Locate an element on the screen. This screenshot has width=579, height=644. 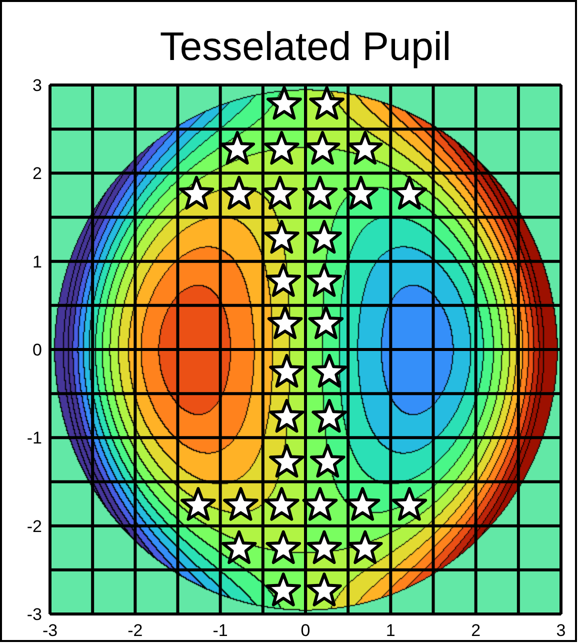
x-tick-label: 3 is located at coordinates (561, 630).